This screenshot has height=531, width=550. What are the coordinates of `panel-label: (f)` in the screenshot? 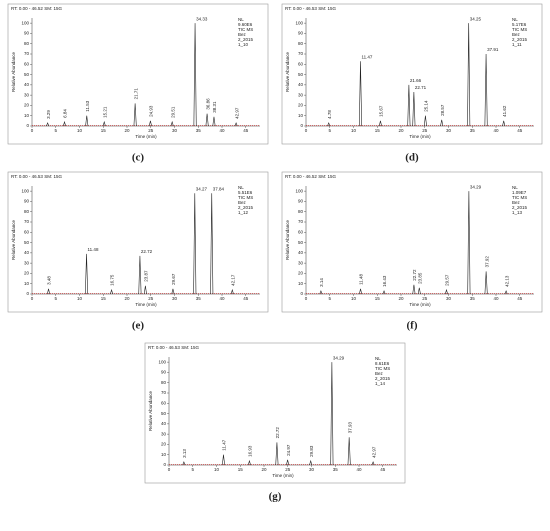 It's located at (412, 326).